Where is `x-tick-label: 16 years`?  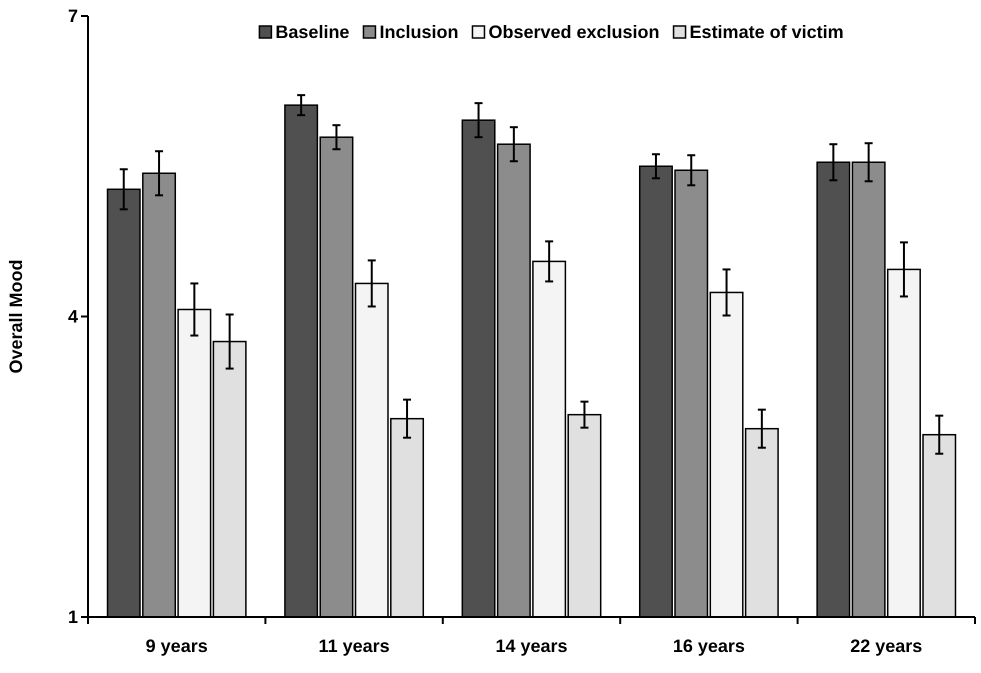
x-tick-label: 16 years is located at coordinates (708, 646).